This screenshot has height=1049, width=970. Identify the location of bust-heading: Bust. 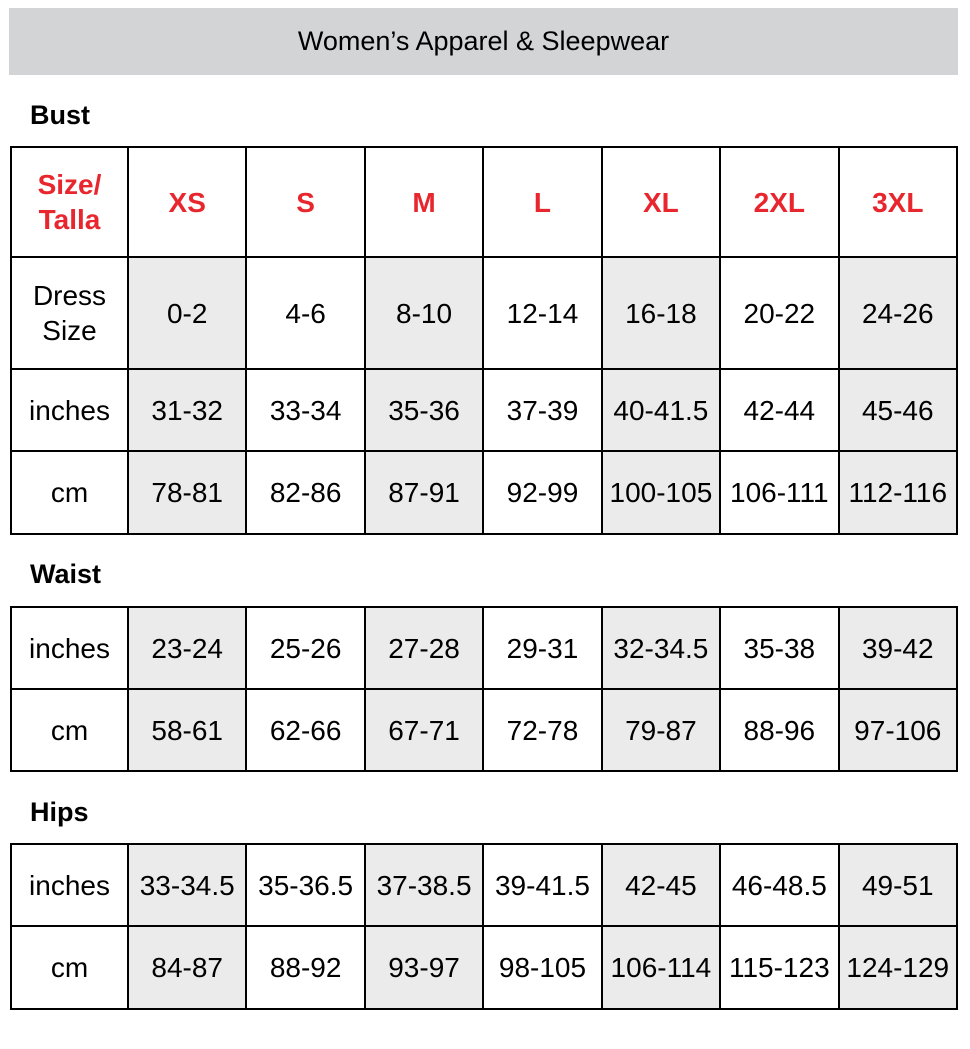
(60, 115).